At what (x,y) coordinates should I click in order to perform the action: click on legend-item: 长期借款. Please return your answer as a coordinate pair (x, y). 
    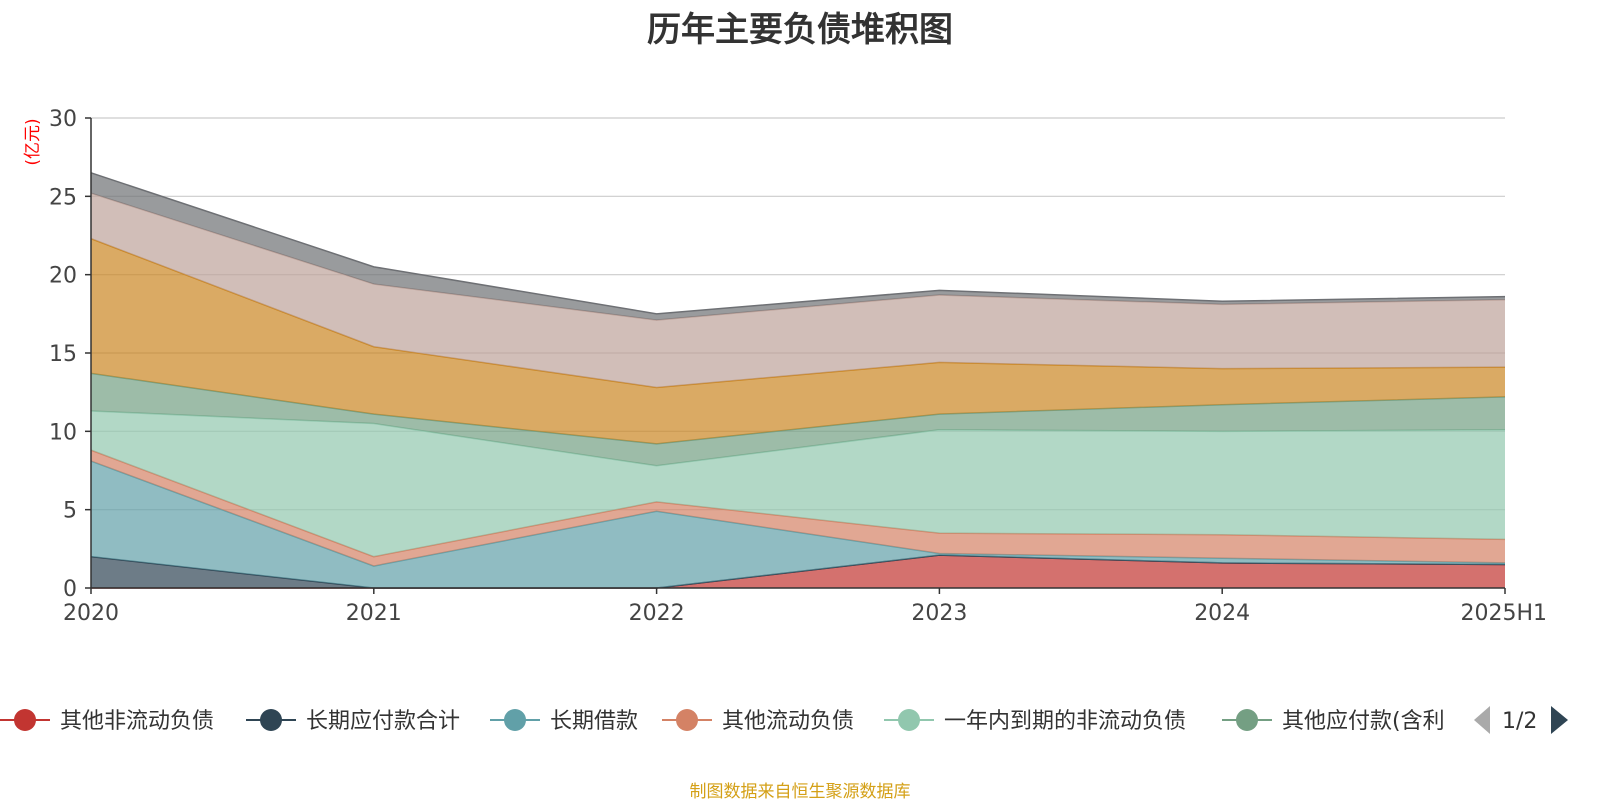
    Looking at the image, I should click on (564, 721).